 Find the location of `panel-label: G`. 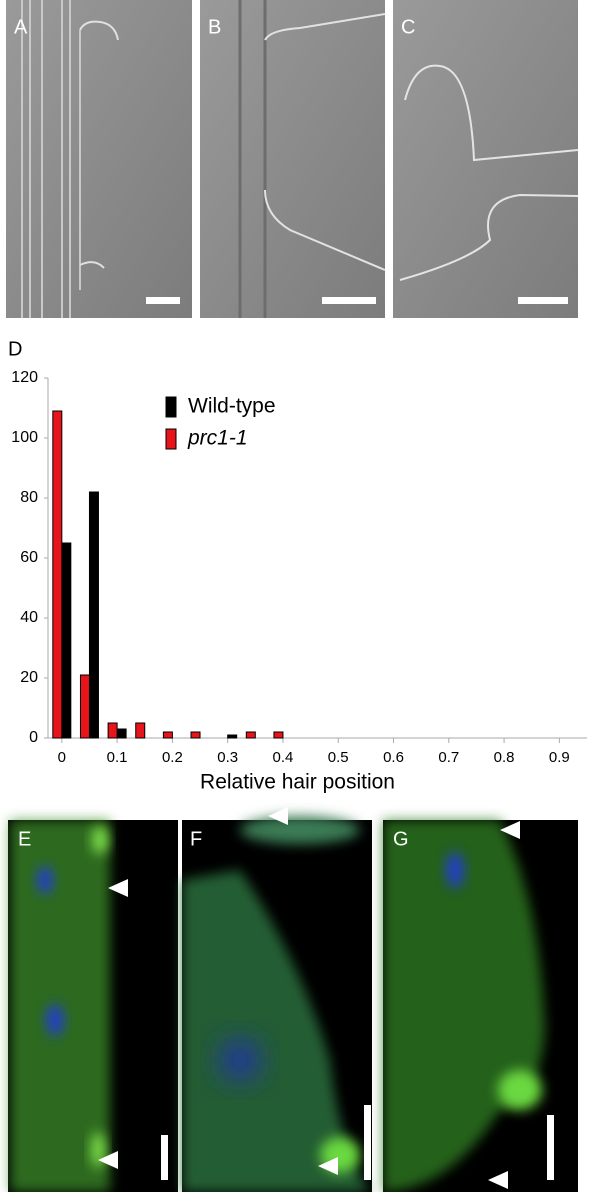

panel-label: G is located at coordinates (401, 839).